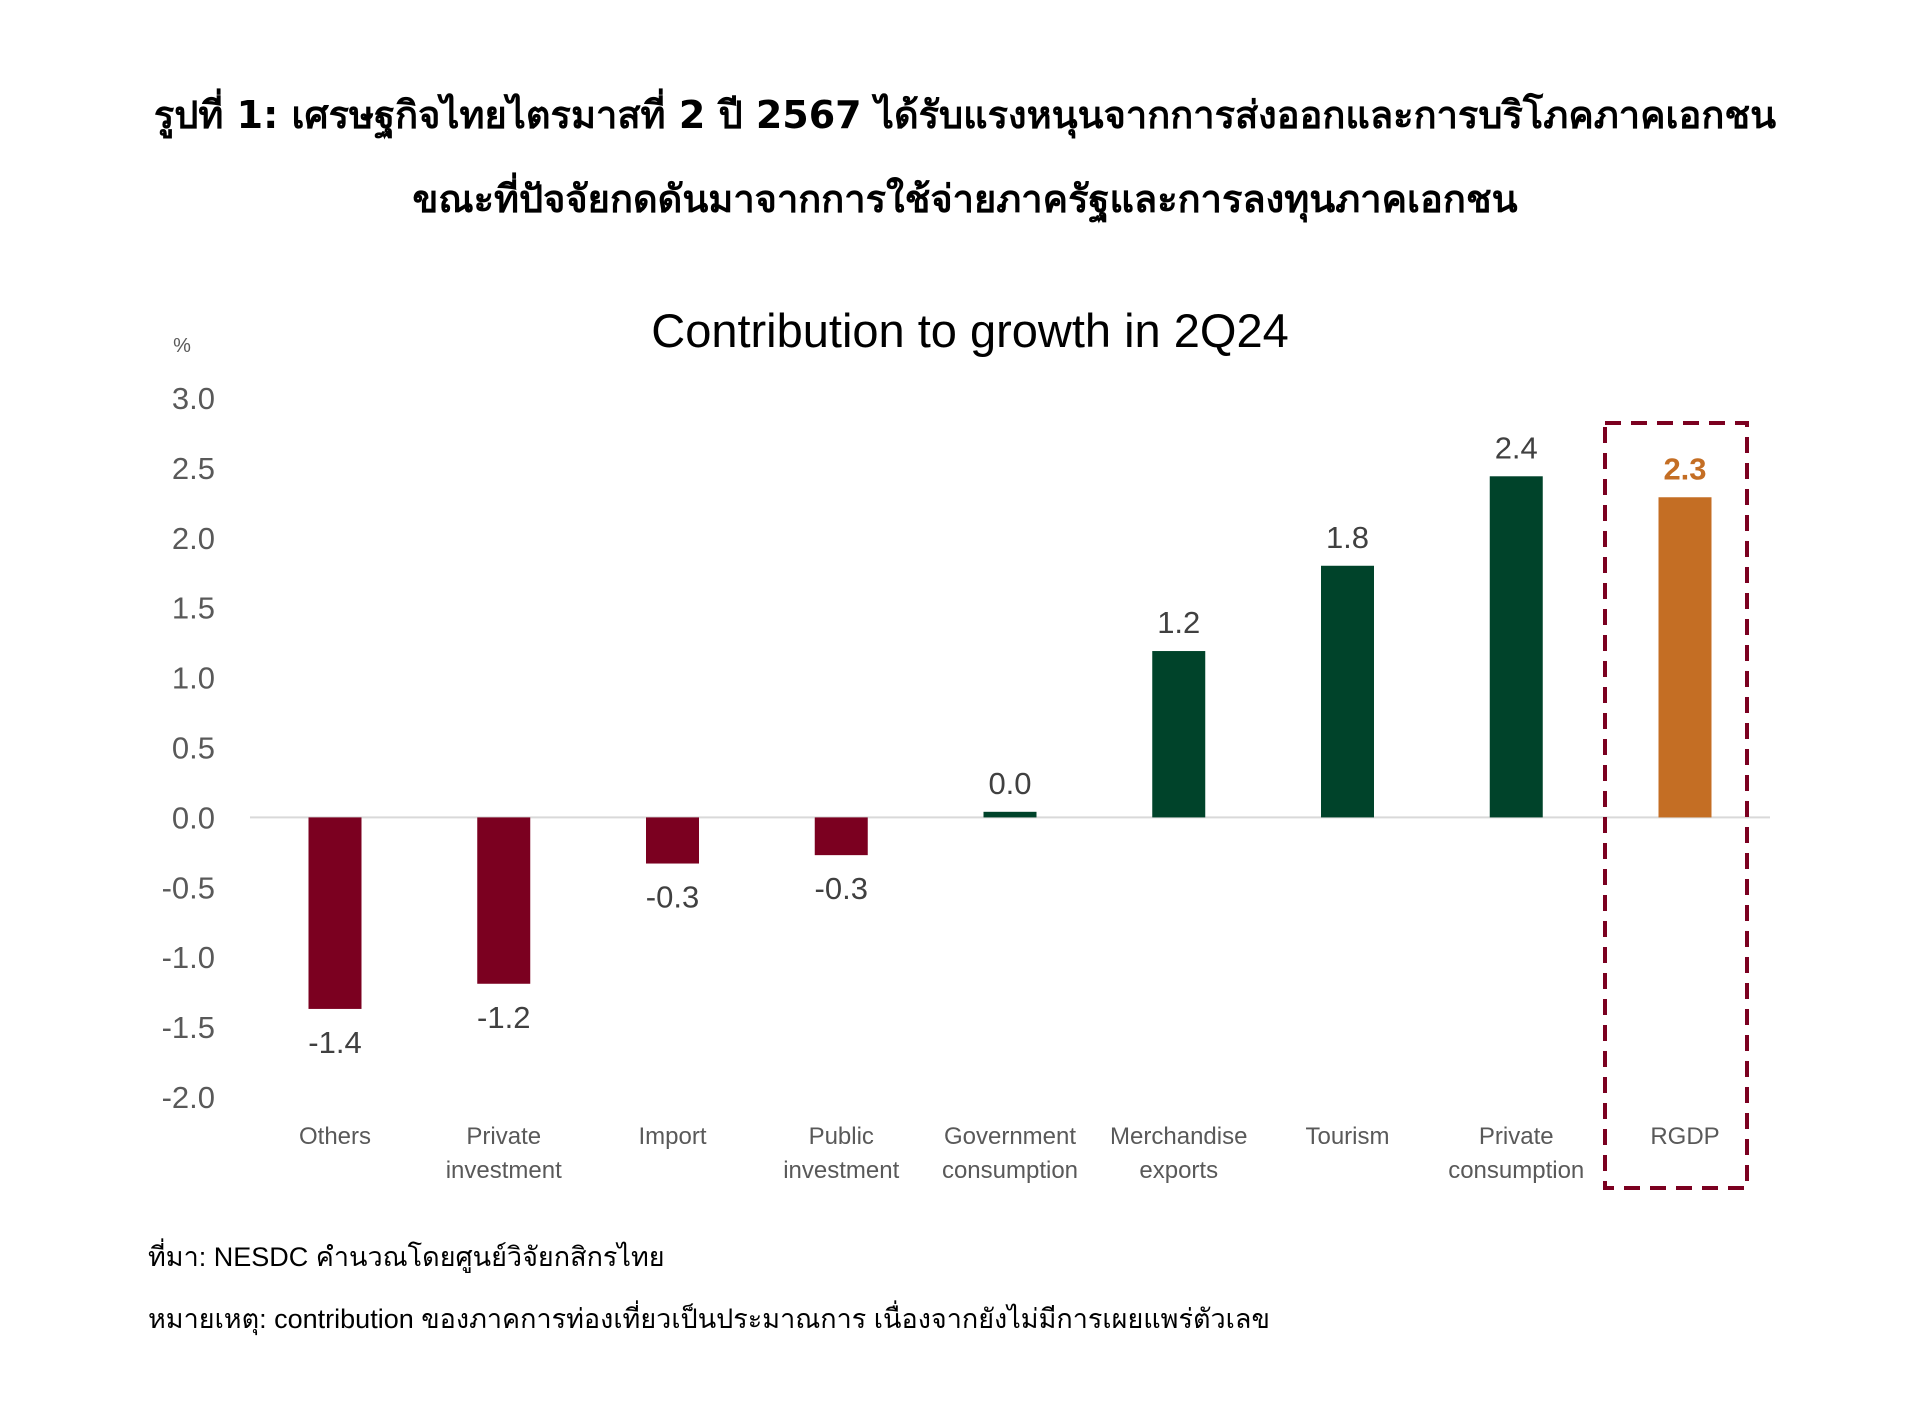 This screenshot has width=1930, height=1410. Describe the element at coordinates (1347, 537) in the screenshot. I see `data-label: 1.8` at that location.